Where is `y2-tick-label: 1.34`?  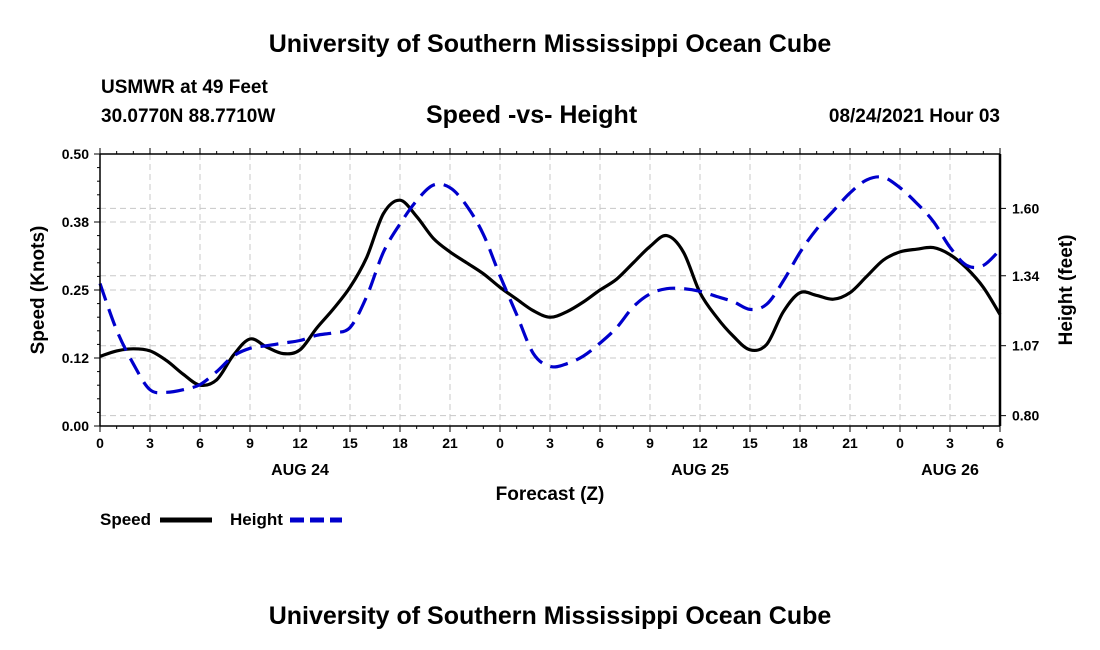 y2-tick-label: 1.34 is located at coordinates (1025, 276).